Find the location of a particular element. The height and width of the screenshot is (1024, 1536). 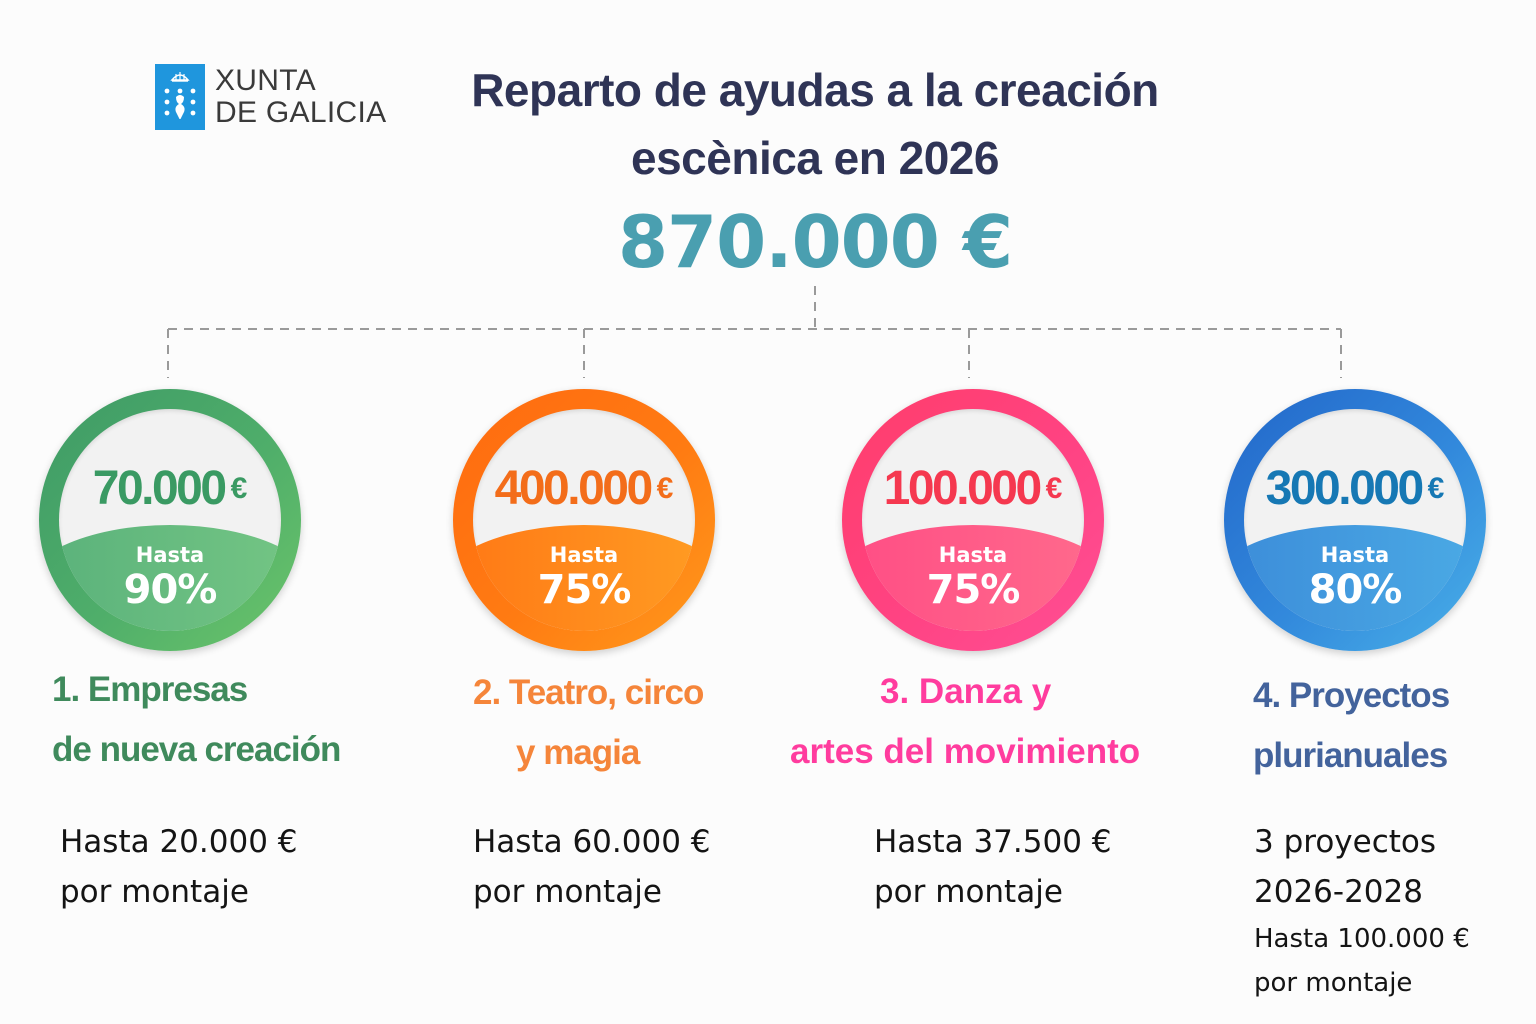

xunta-wordmark: XUNTA DE GALICIA is located at coordinates (300, 97).